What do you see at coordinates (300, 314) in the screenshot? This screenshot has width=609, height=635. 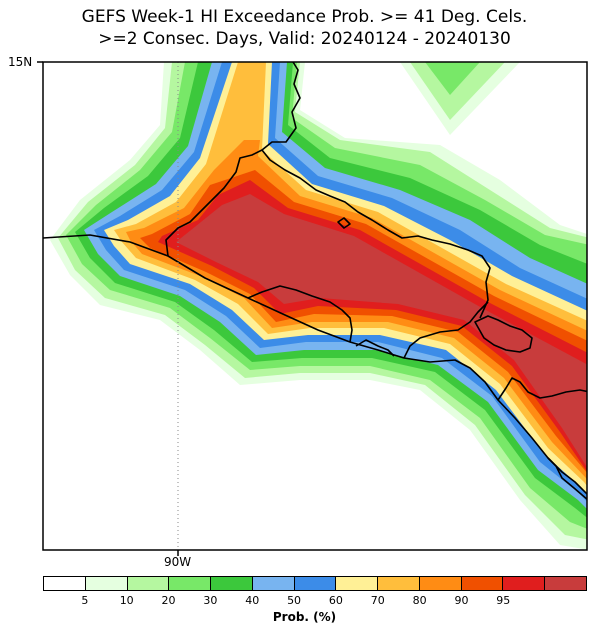 I see `el-salvador-border` at bounding box center [300, 314].